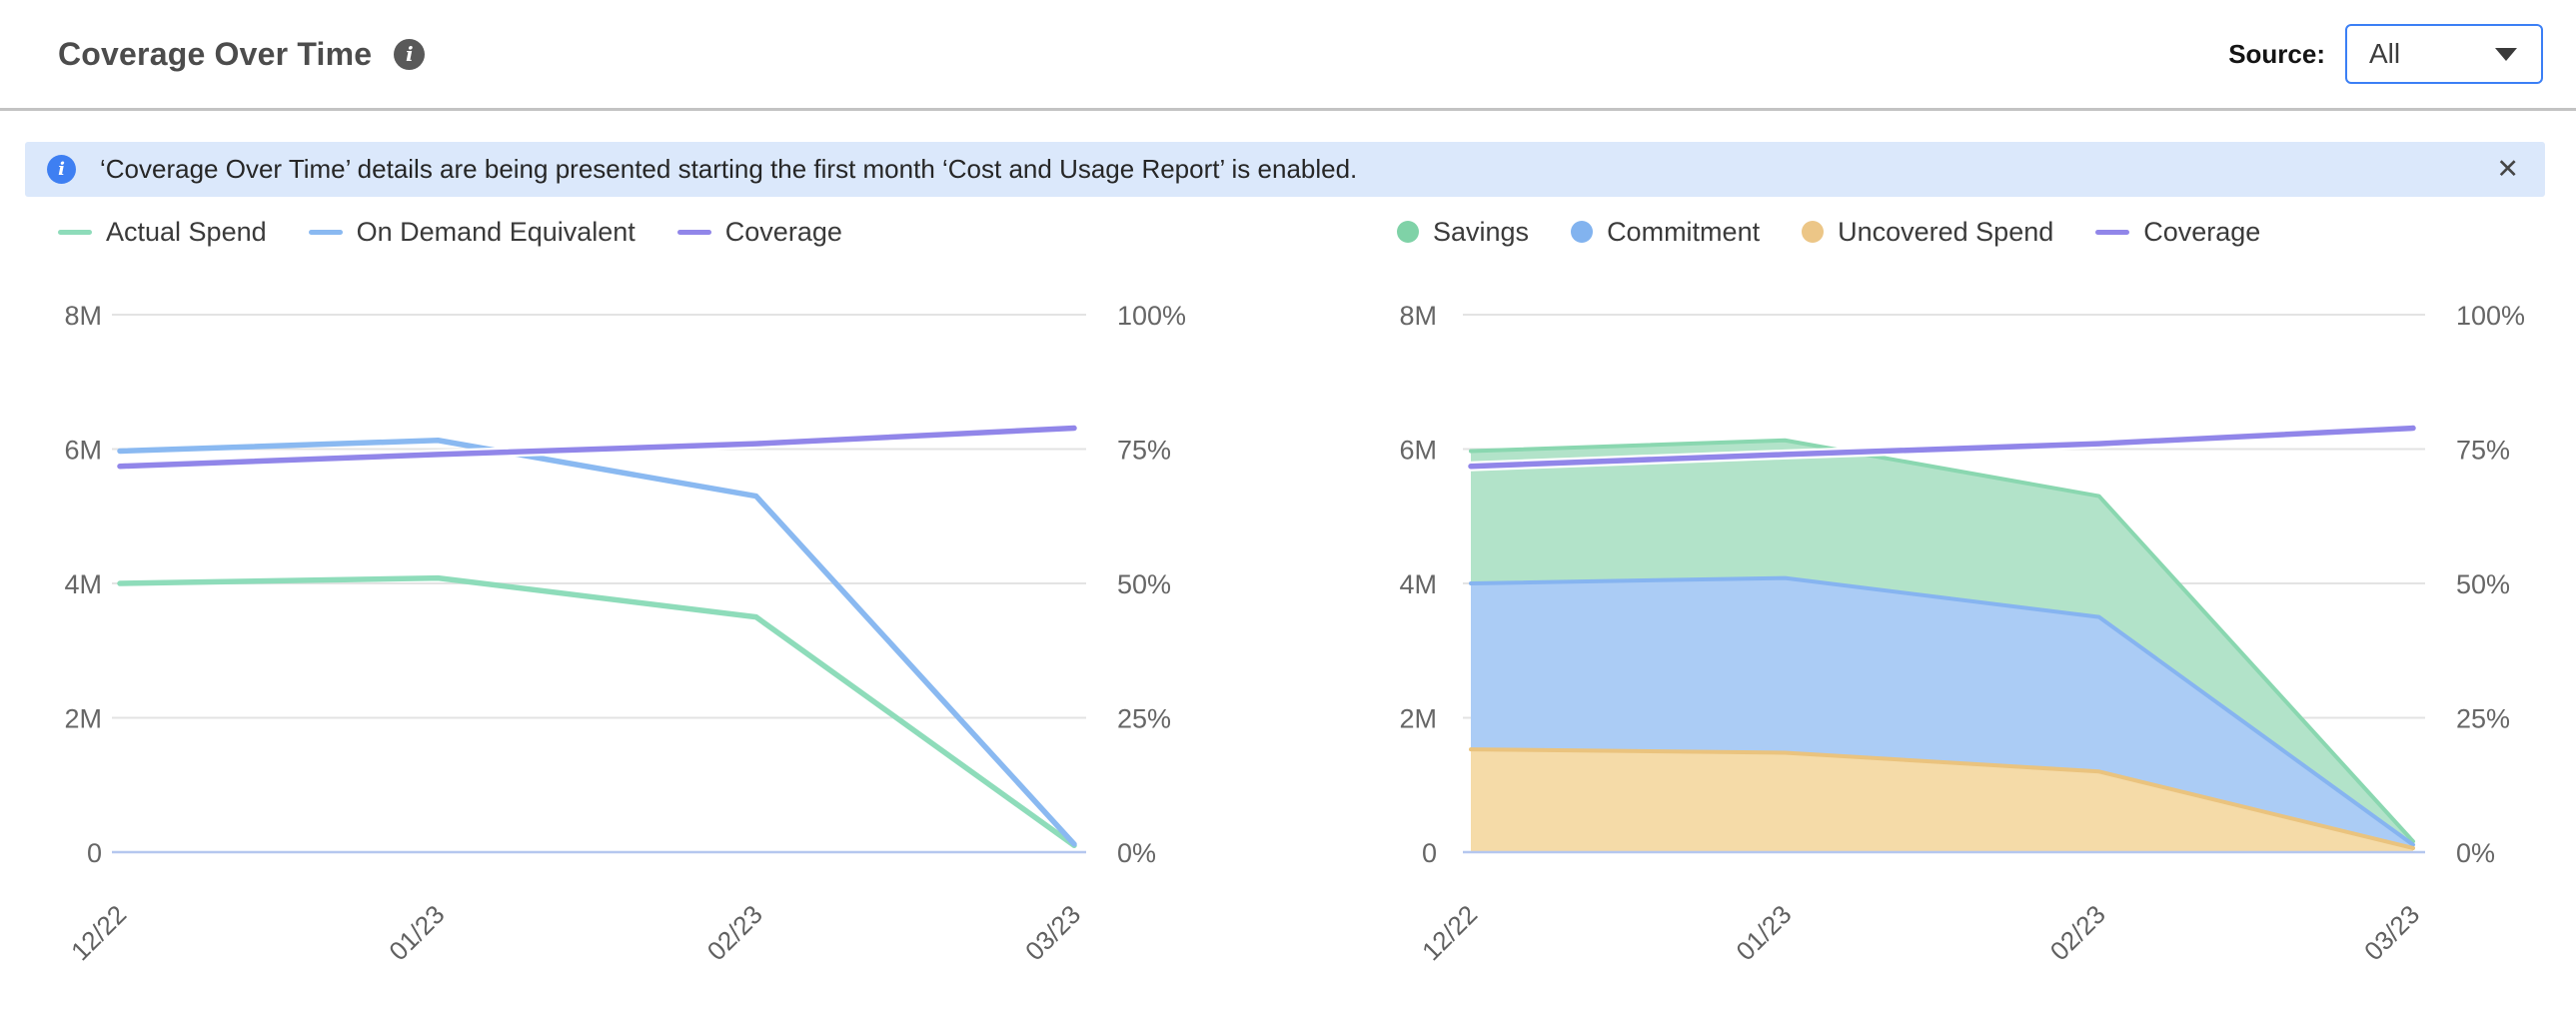 The width and height of the screenshot is (2576, 1015). Describe the element at coordinates (61, 169) in the screenshot. I see `info-icon: i` at that location.